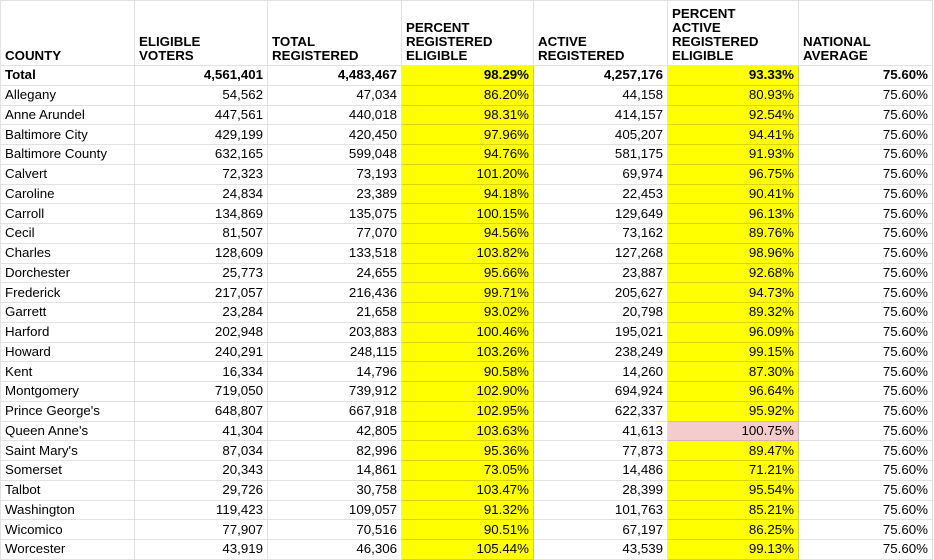 Image resolution: width=934 pixels, height=560 pixels. Describe the element at coordinates (334, 33) in the screenshot. I see `column-header-total-registered: TOTAL REGISTERED` at that location.